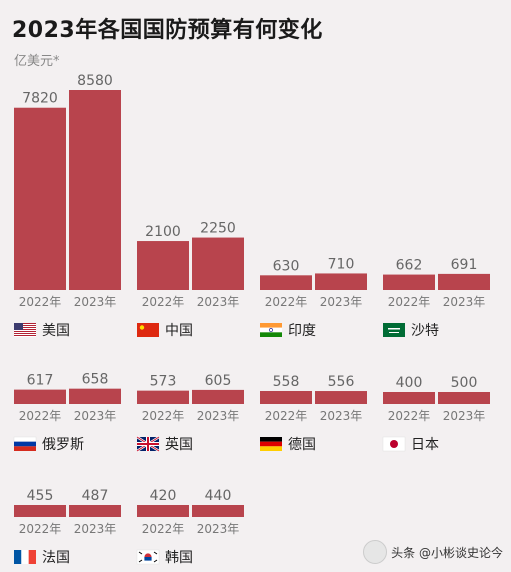 This screenshot has height=572, width=511. Describe the element at coordinates (148, 557) in the screenshot. I see `kr-flag-icon` at that location.